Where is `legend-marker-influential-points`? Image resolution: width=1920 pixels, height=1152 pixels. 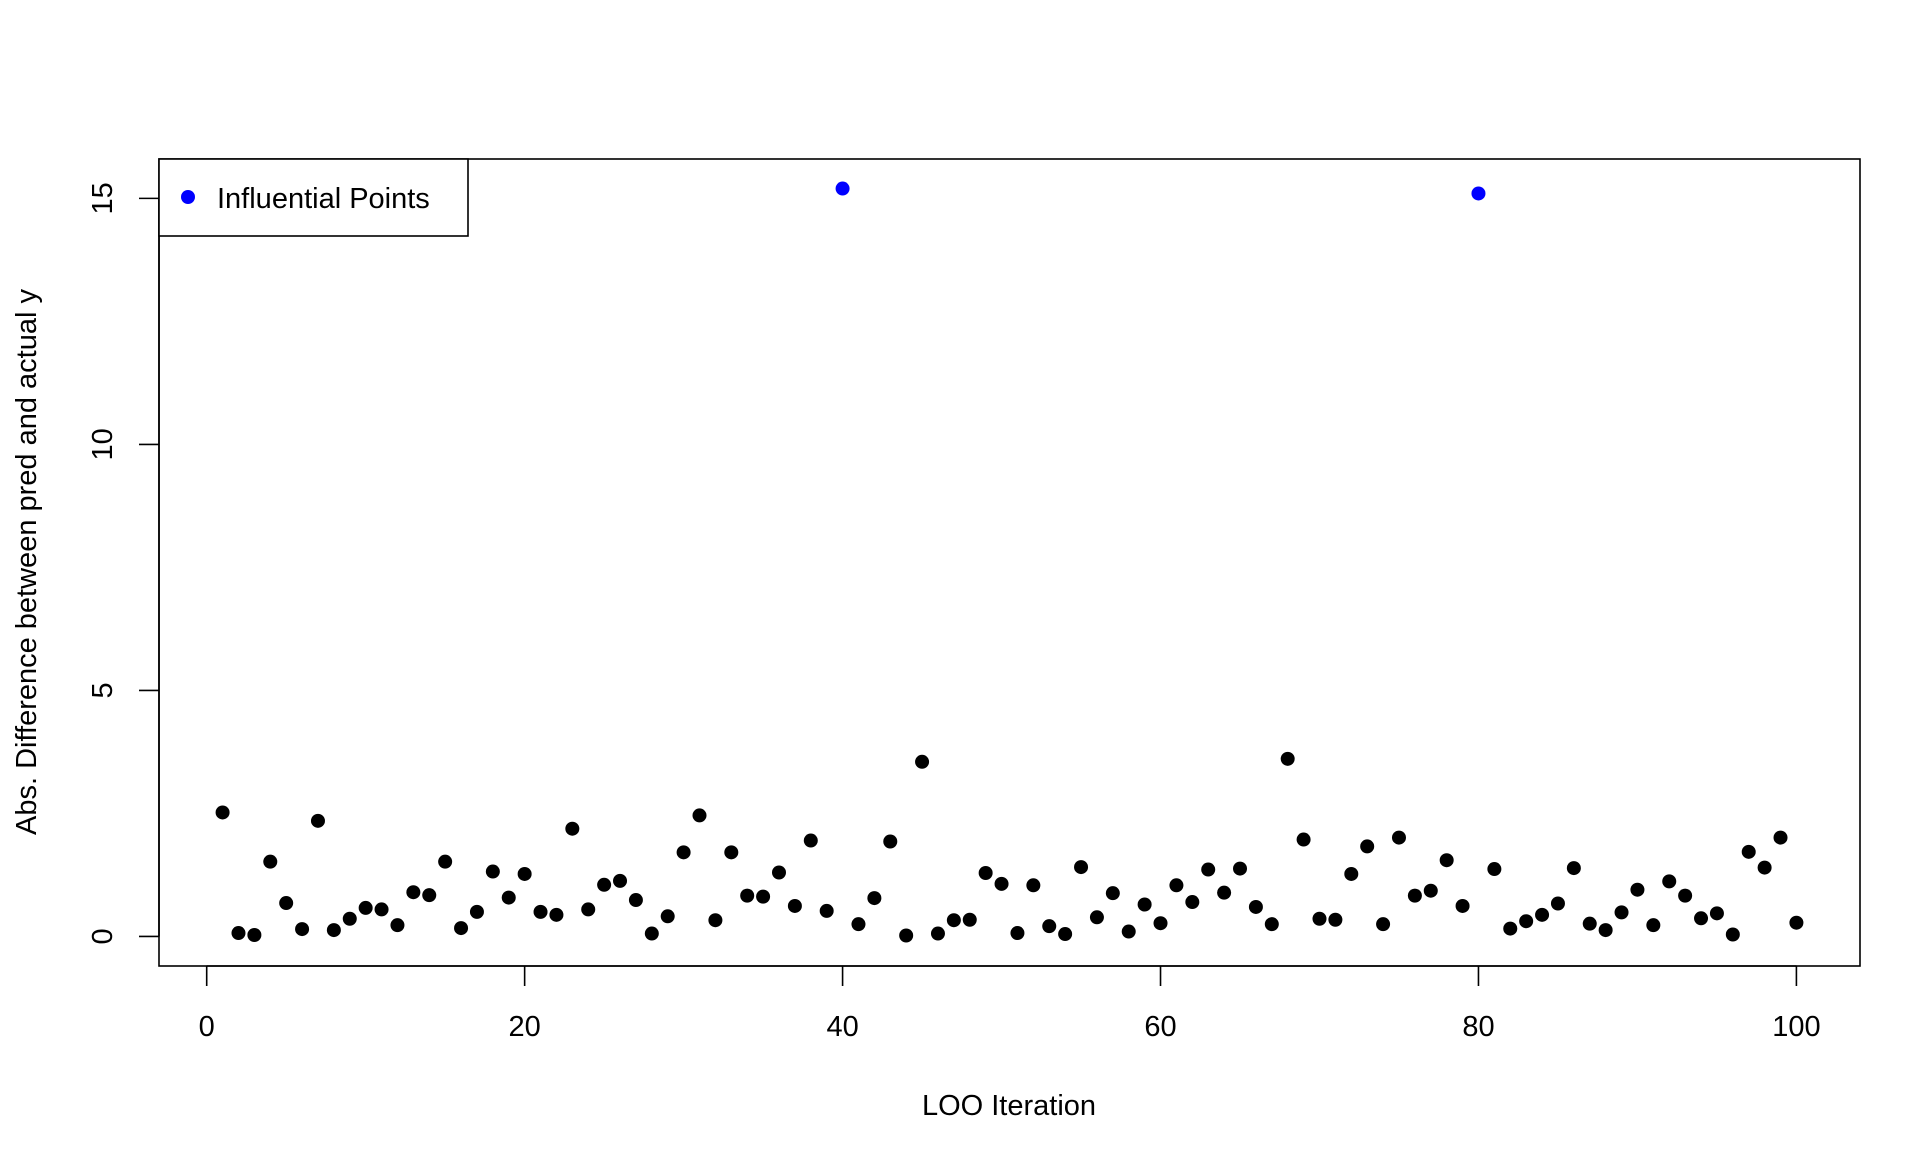
legend-marker-influential-points is located at coordinates (188, 197).